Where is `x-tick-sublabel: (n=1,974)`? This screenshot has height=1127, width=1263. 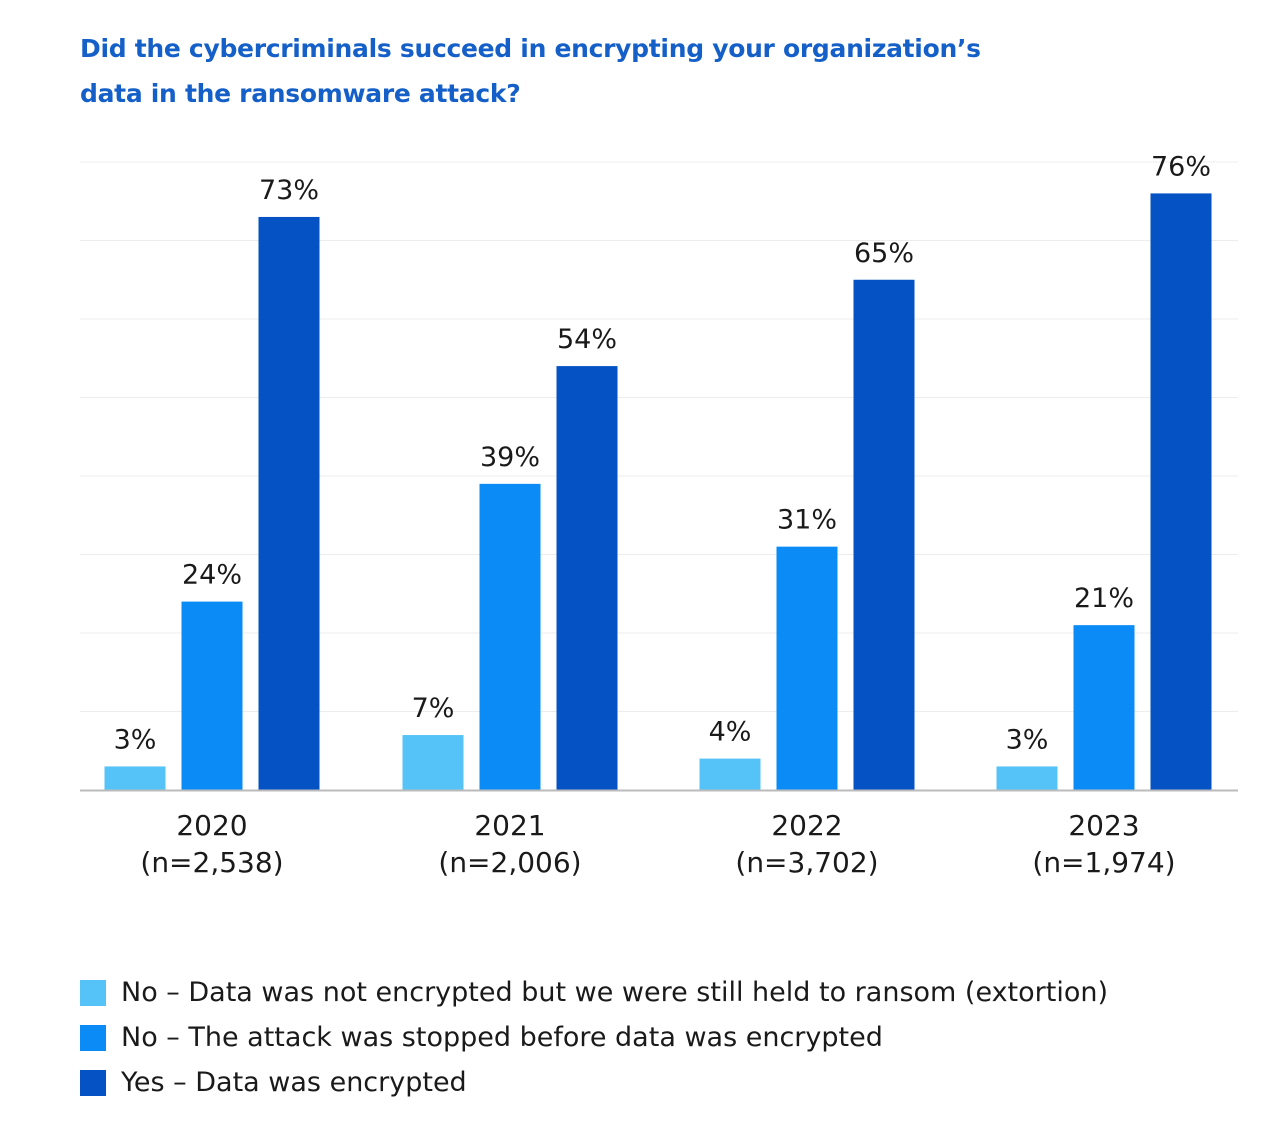
x-tick-sublabel: (n=1,974) is located at coordinates (1103, 862).